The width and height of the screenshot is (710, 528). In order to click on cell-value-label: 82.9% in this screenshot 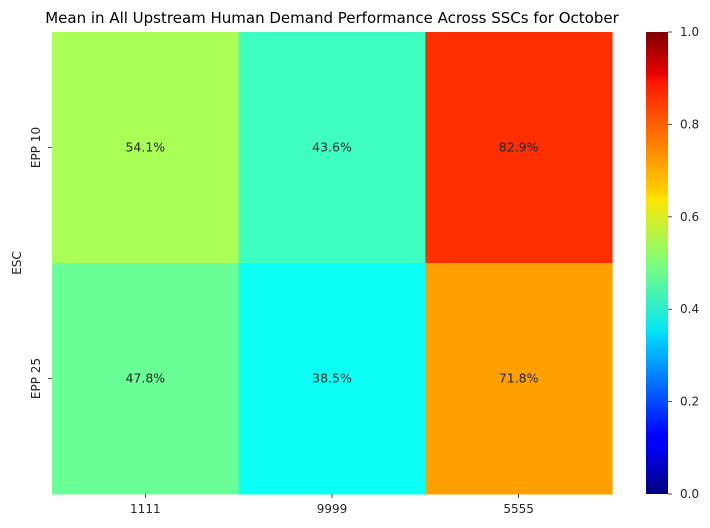, I will do `click(519, 147)`.